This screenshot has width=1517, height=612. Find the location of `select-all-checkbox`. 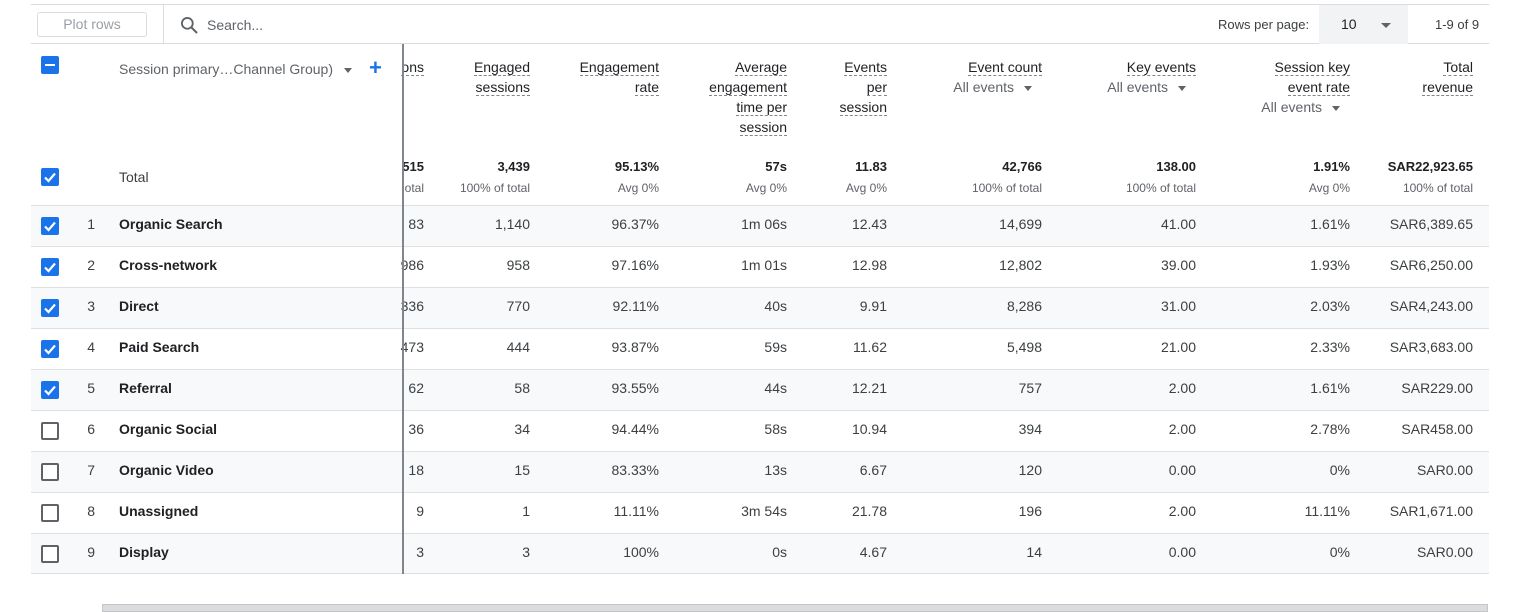

select-all-checkbox is located at coordinates (50, 65).